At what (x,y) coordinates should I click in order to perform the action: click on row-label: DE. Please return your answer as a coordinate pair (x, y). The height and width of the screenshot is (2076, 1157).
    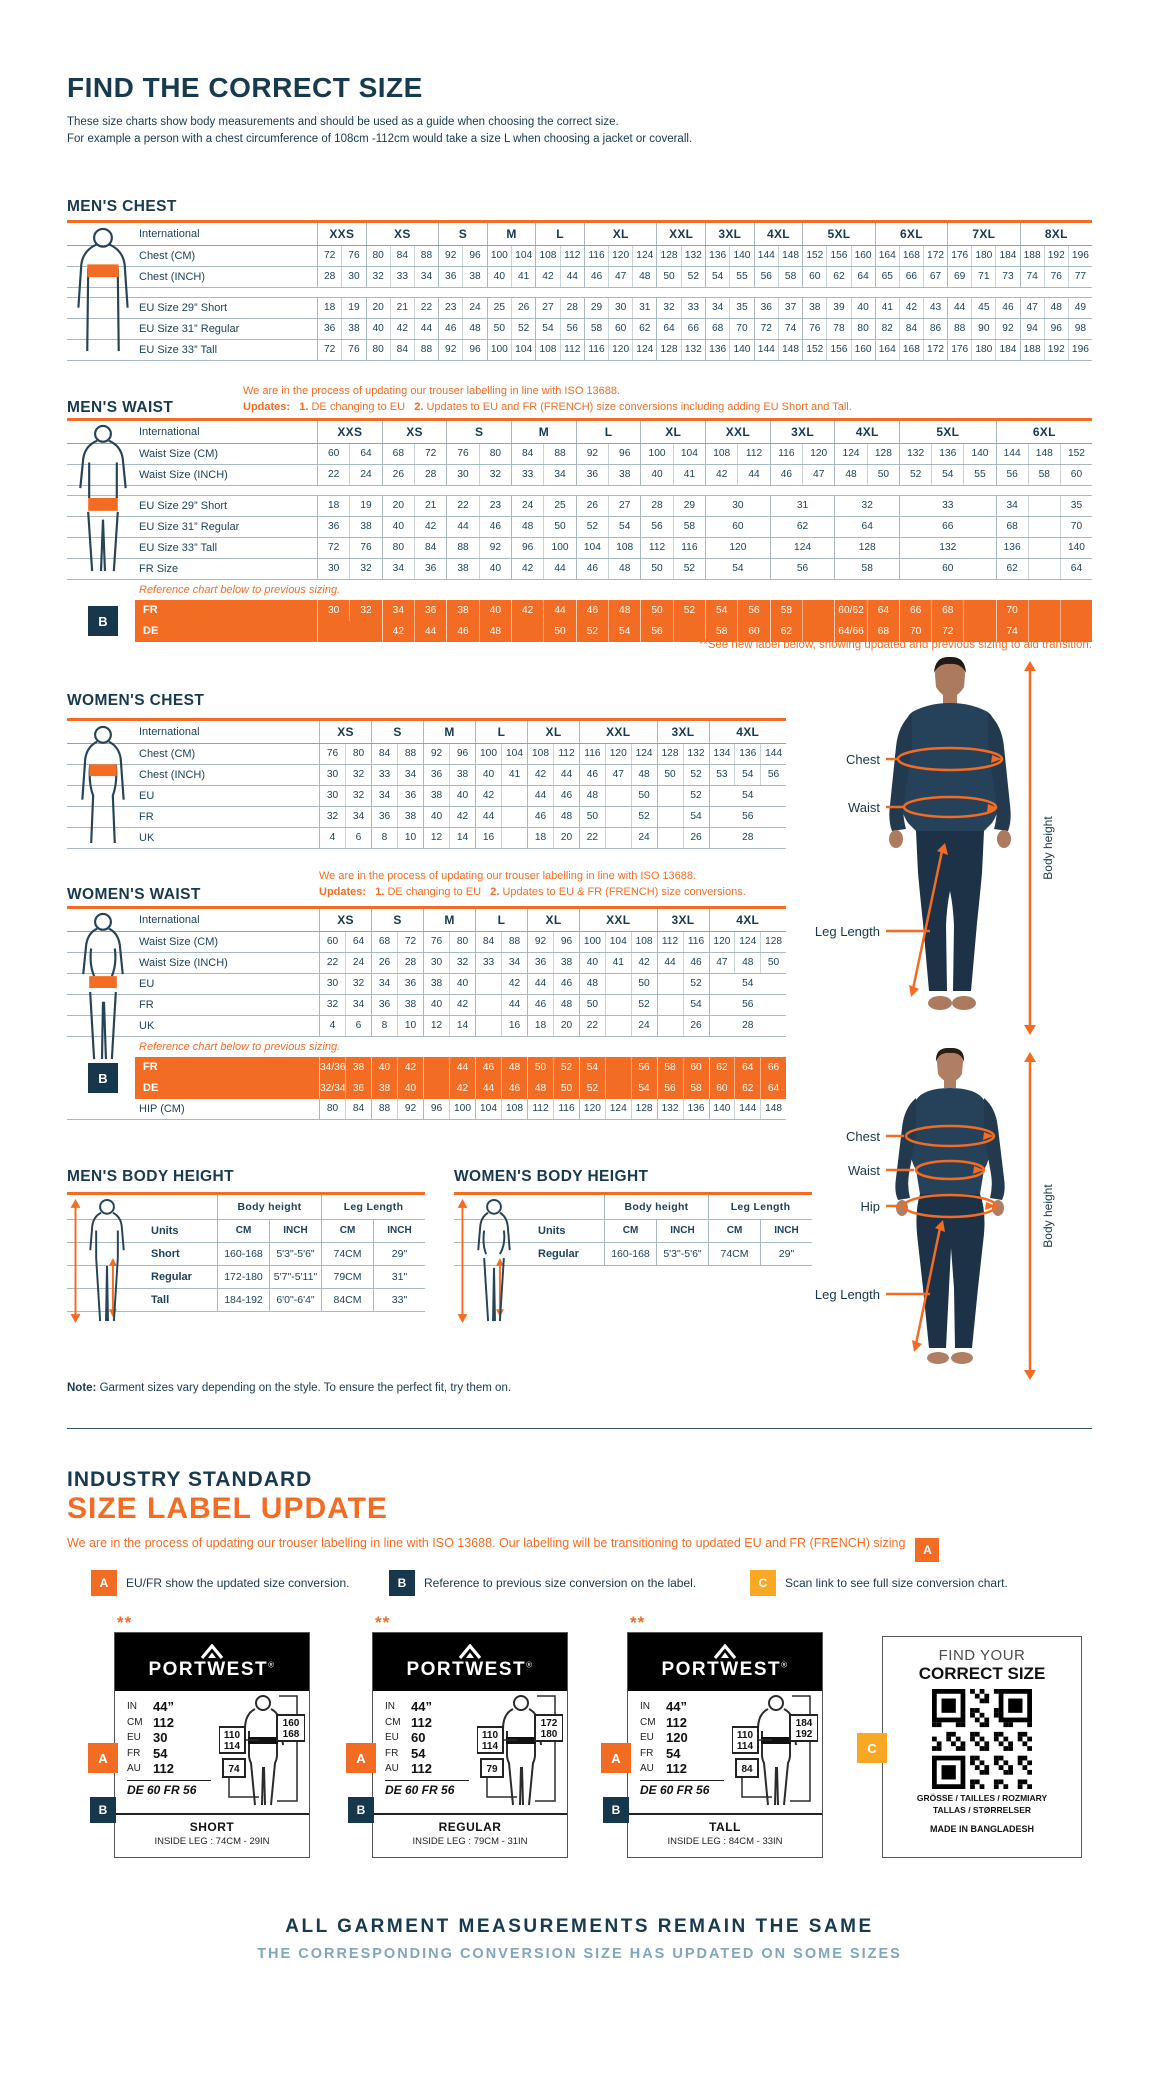
    Looking at the image, I should click on (151, 1088).